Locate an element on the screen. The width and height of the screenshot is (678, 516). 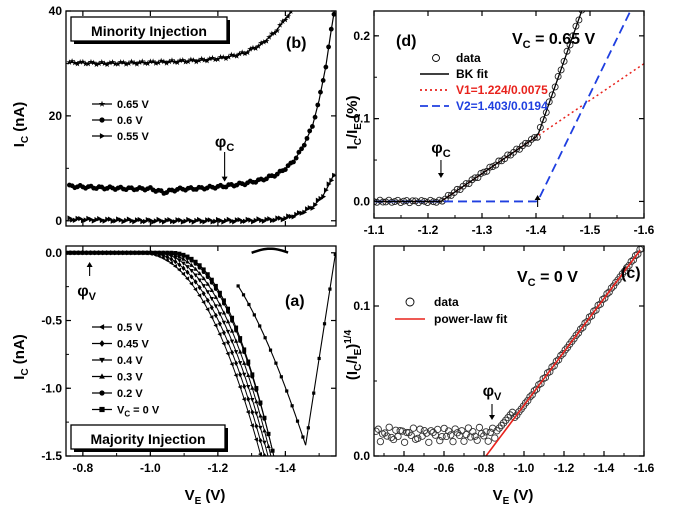
panel-a-xtick-label-1: -1.0 is located at coordinates (150, 468).